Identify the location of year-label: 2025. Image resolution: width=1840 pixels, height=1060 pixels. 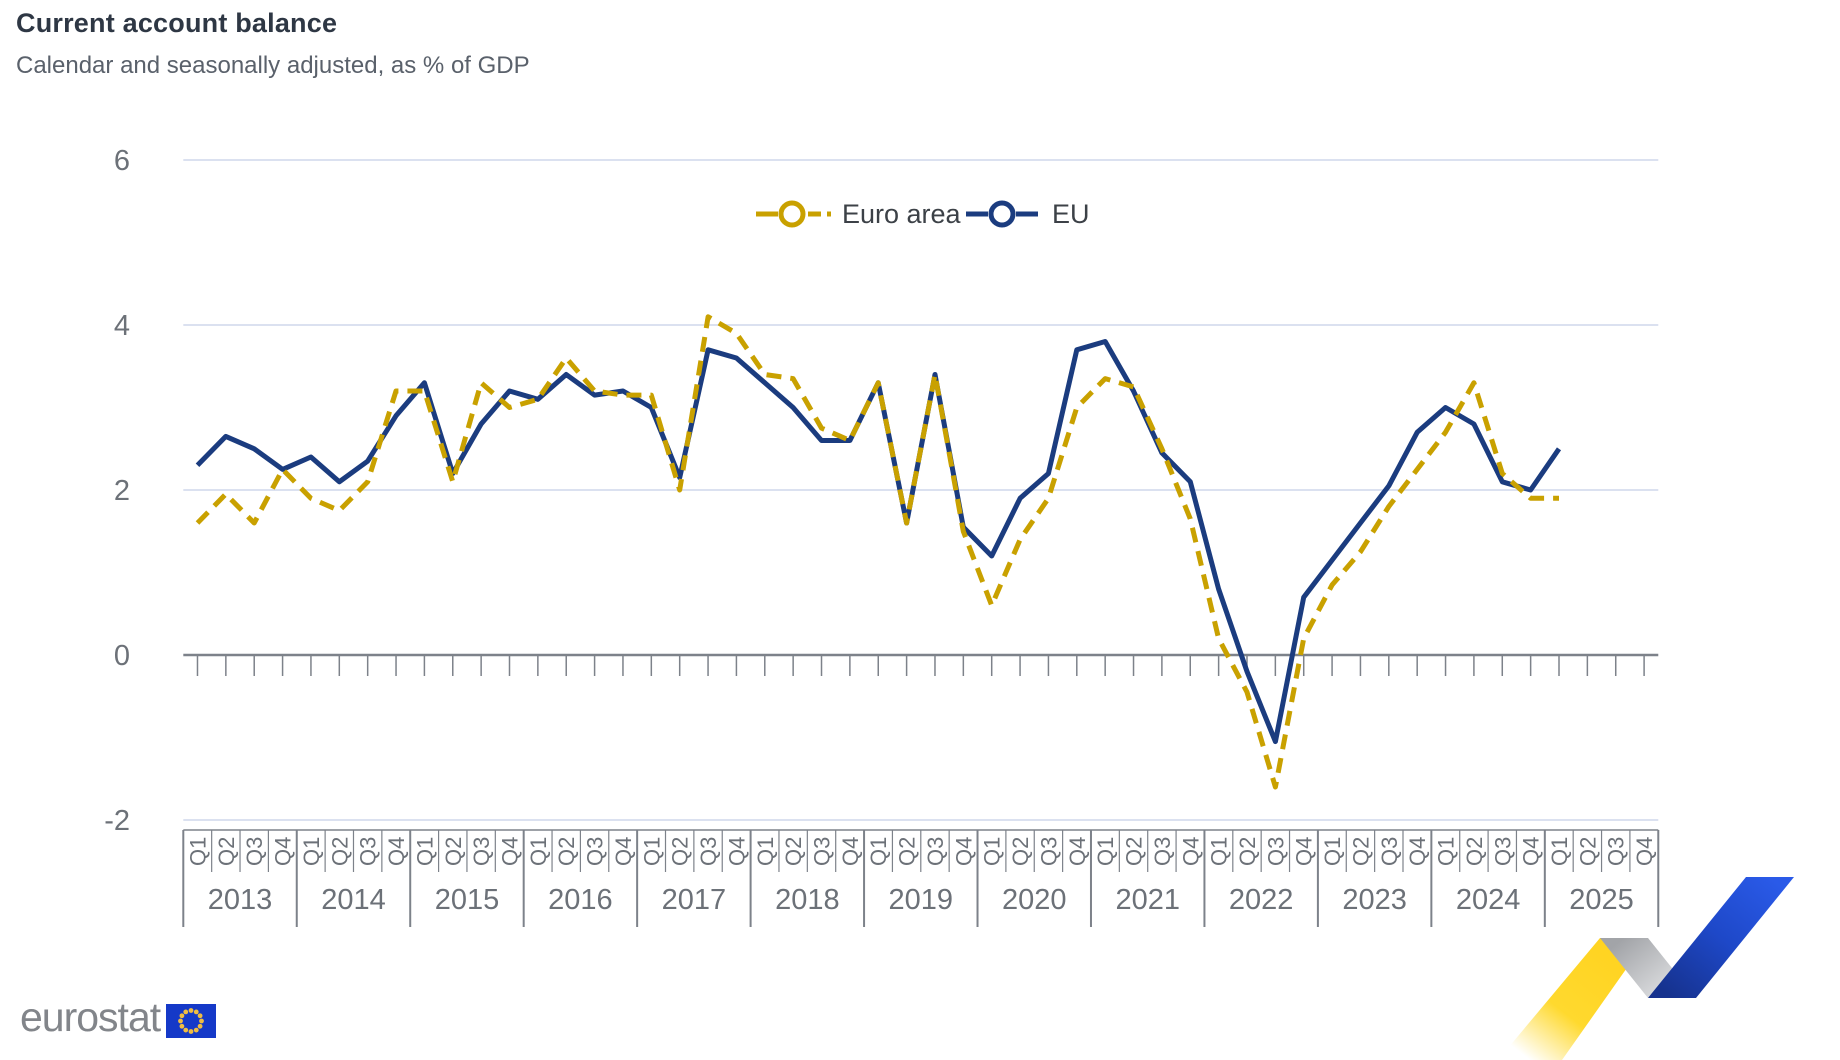
(1601, 900).